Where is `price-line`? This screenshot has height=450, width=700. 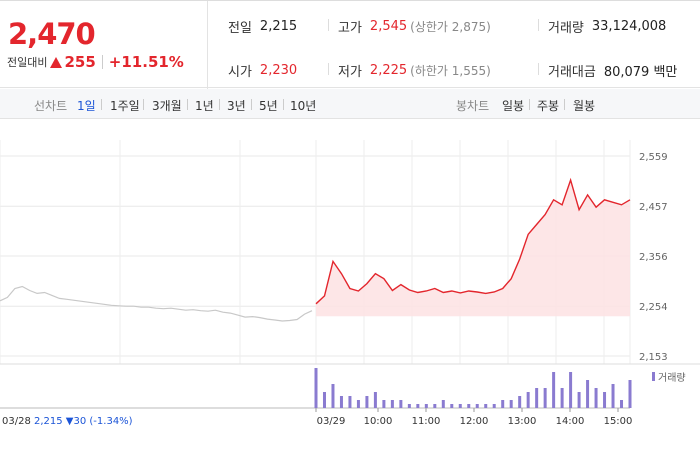 price-line is located at coordinates (473, 241).